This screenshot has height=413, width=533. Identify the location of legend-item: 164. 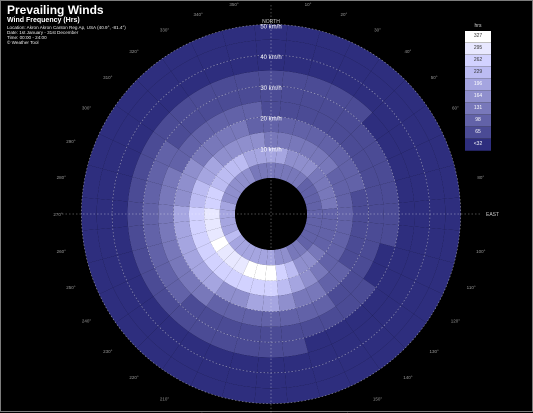
(478, 97).